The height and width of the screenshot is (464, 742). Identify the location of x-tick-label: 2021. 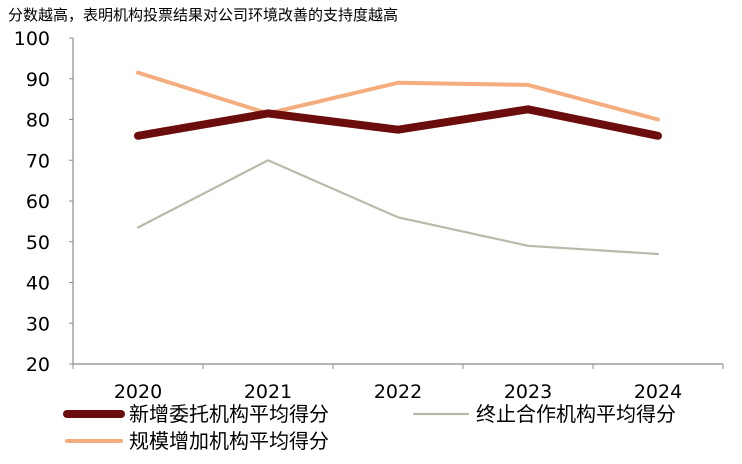
(268, 392).